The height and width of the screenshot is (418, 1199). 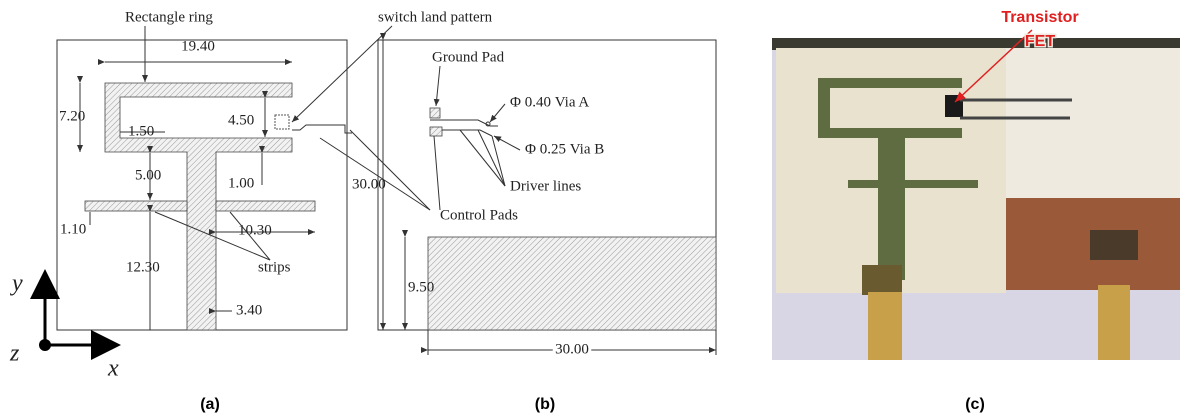 I want to click on label: switch land pattern, so click(x=435, y=17).